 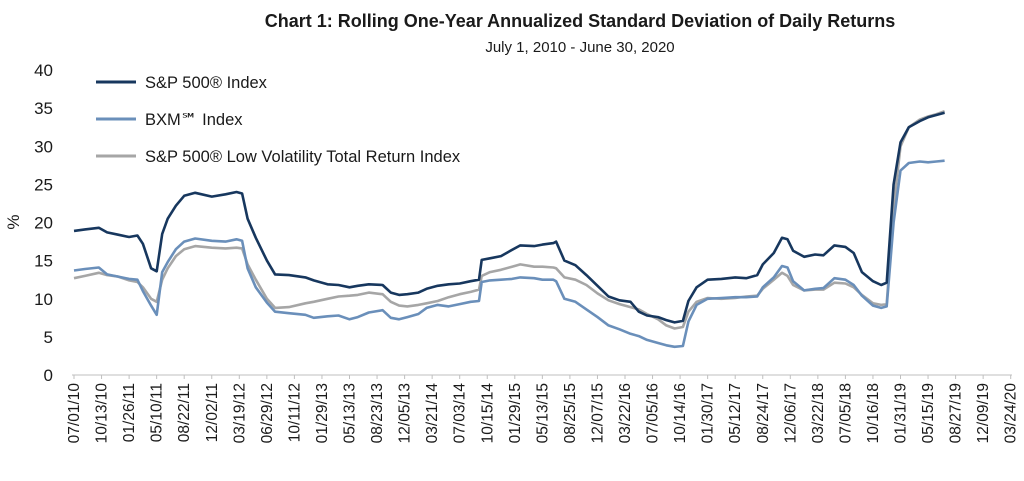 What do you see at coordinates (1011, 413) in the screenshot?
I see `x-tick-label: 03/24/20` at bounding box center [1011, 413].